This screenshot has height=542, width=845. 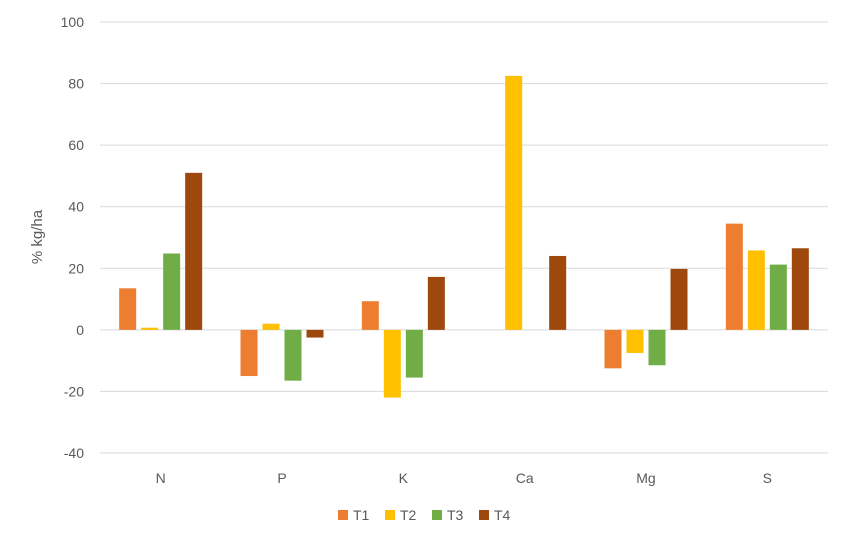 I want to click on x-tick-label: K, so click(x=404, y=478).